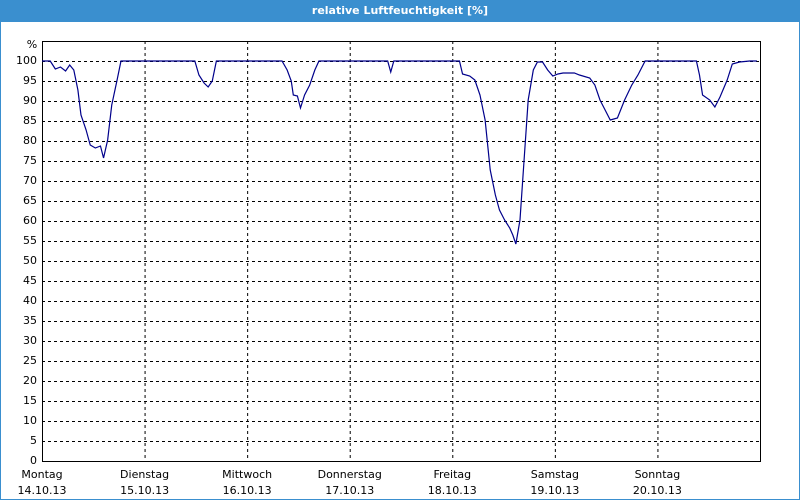  Describe the element at coordinates (30, 260) in the screenshot. I see `y-tick-label: 50` at that location.